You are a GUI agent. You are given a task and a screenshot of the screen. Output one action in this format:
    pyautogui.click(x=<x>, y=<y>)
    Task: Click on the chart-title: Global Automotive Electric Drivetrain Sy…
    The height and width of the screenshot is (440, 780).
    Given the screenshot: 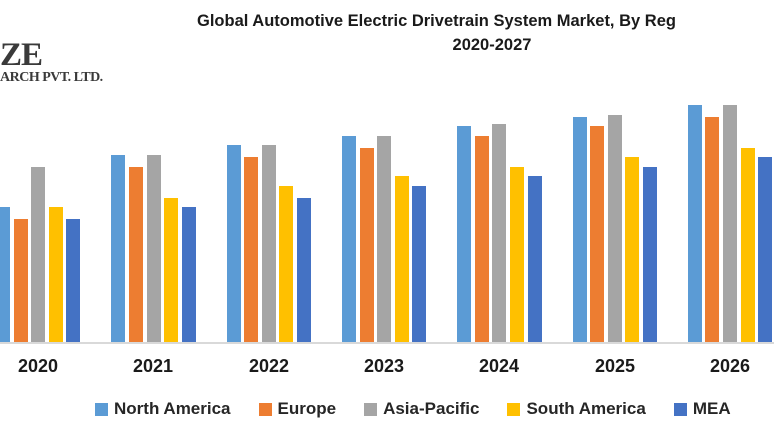 What is the action you would take?
    pyautogui.click(x=488, y=33)
    